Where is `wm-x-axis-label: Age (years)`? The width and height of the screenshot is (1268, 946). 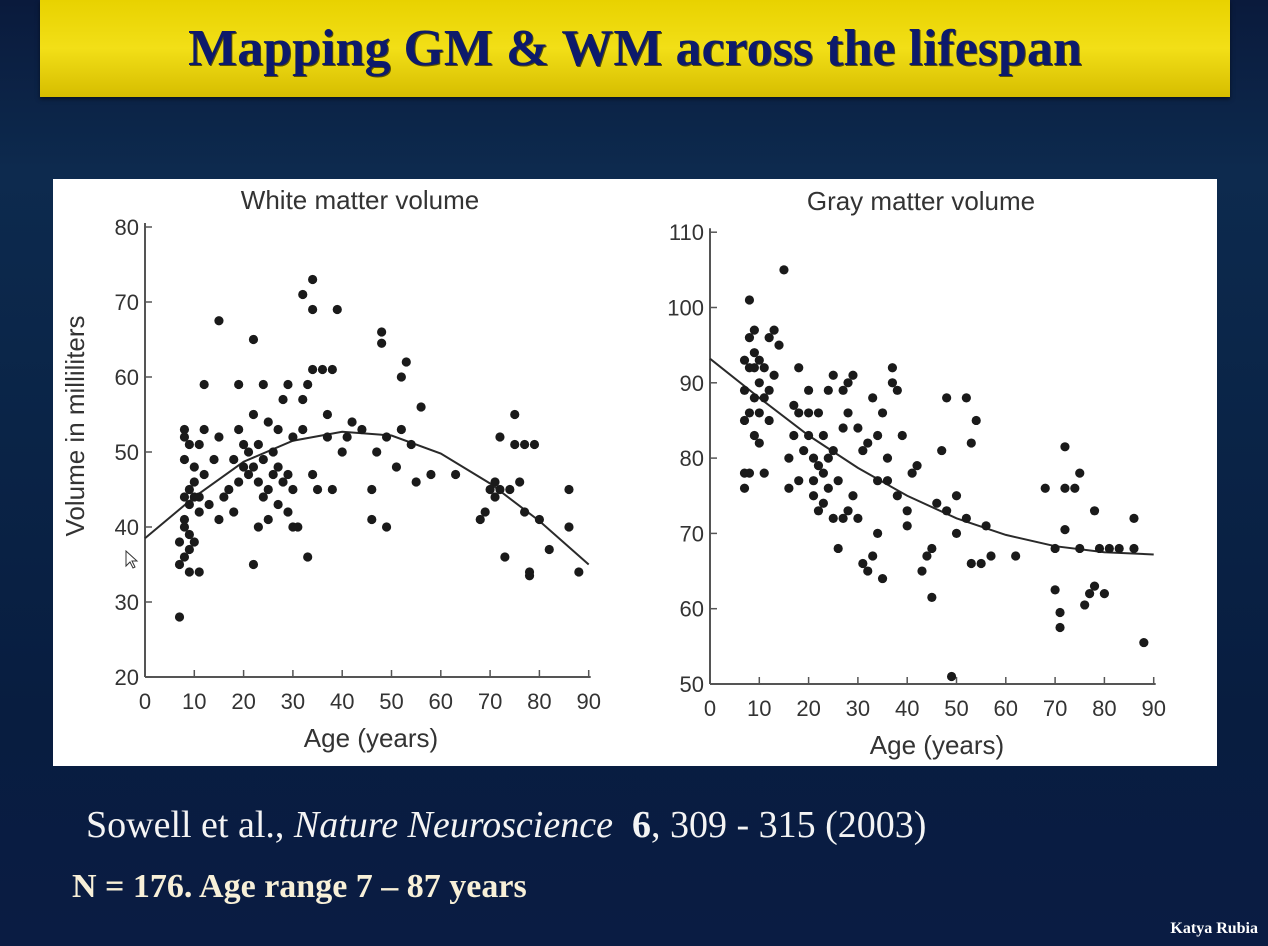
wm-x-axis-label: Age (years) is located at coordinates (371, 738).